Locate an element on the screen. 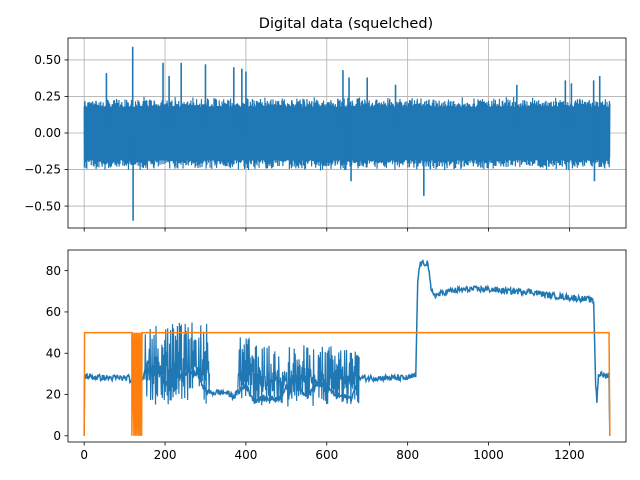 This screenshot has height=480, width=640. bottom-y-tick-label: 40 is located at coordinates (53, 353).